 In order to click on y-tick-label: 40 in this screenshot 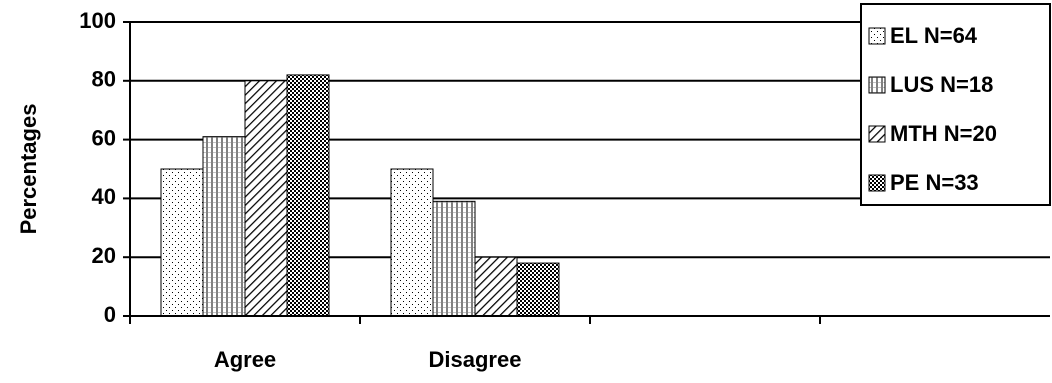, I will do `click(104, 196)`.